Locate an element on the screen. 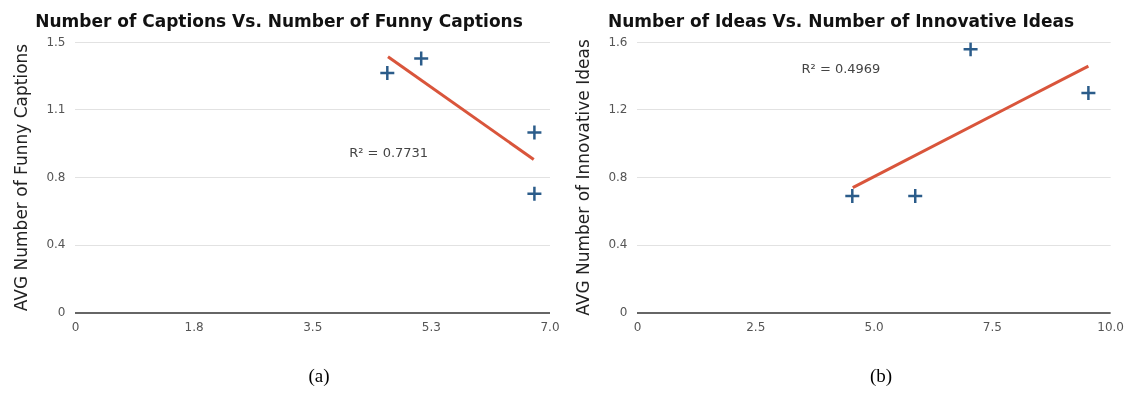 The image size is (1141, 403). chart-title: Number of Captions Vs. Number of Funny Captions is located at coordinates (279, 20).